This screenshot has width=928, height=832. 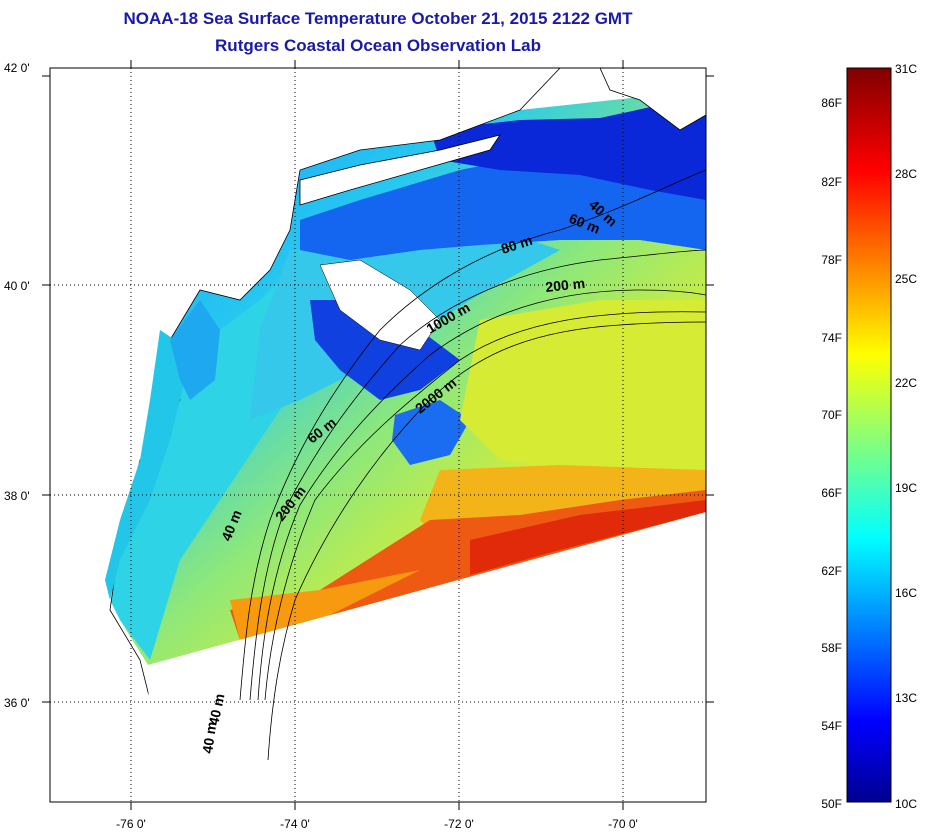 I want to click on cb-f-label: 74F, so click(x=831, y=338).